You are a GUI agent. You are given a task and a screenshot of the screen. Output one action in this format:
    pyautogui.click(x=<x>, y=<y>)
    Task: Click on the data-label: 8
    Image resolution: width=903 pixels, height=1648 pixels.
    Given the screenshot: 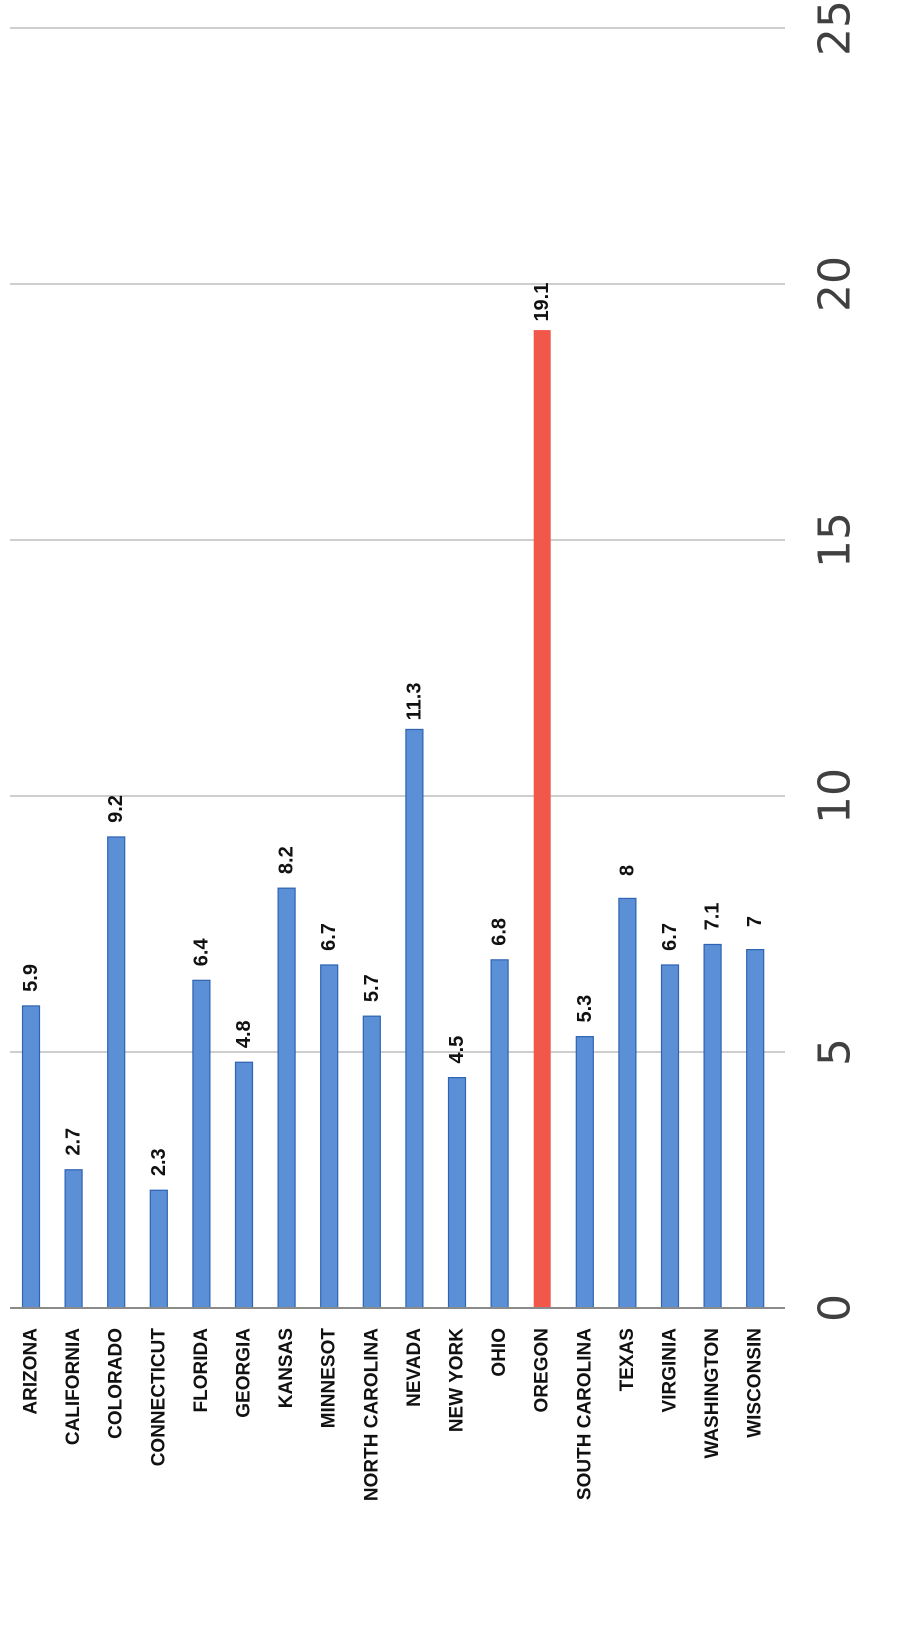 What is the action you would take?
    pyautogui.click(x=627, y=870)
    